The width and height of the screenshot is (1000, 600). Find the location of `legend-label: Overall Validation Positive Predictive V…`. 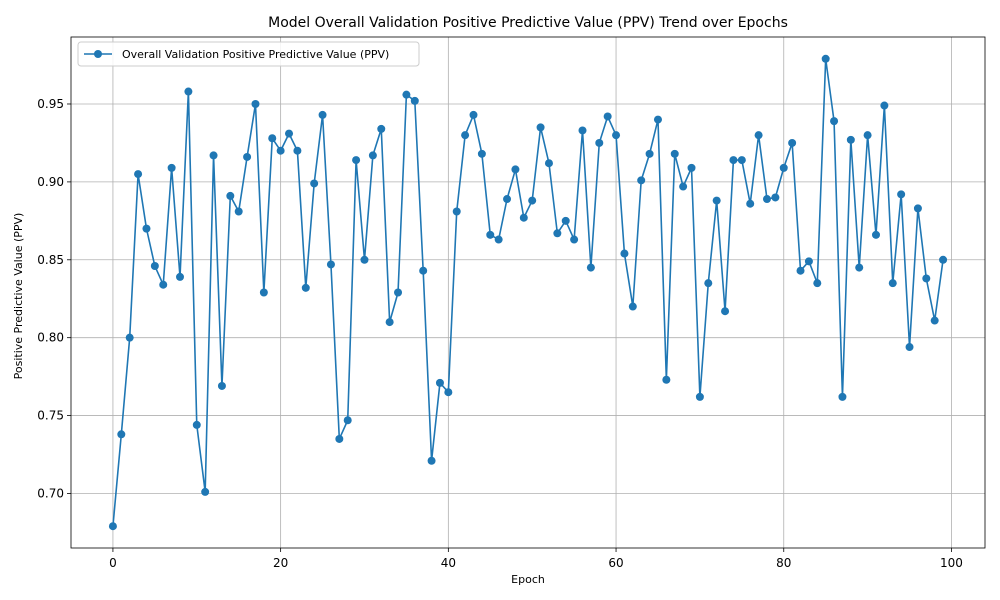

legend-label: Overall Validation Positive Predictive V… is located at coordinates (255, 54).